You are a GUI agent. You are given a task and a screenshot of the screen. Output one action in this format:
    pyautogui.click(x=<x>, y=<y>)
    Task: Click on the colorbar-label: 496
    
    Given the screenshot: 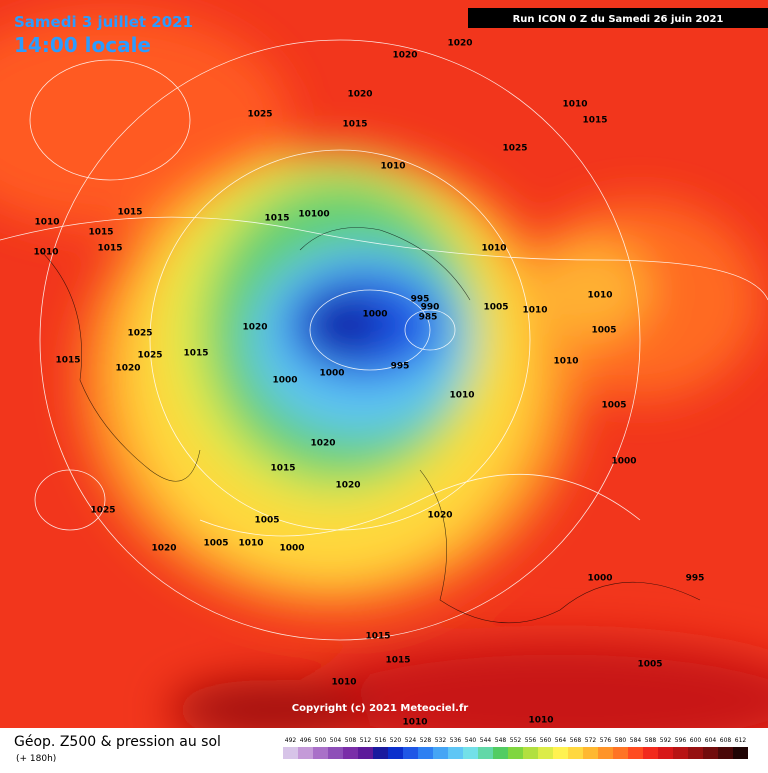 What is the action you would take?
    pyautogui.click(x=306, y=740)
    